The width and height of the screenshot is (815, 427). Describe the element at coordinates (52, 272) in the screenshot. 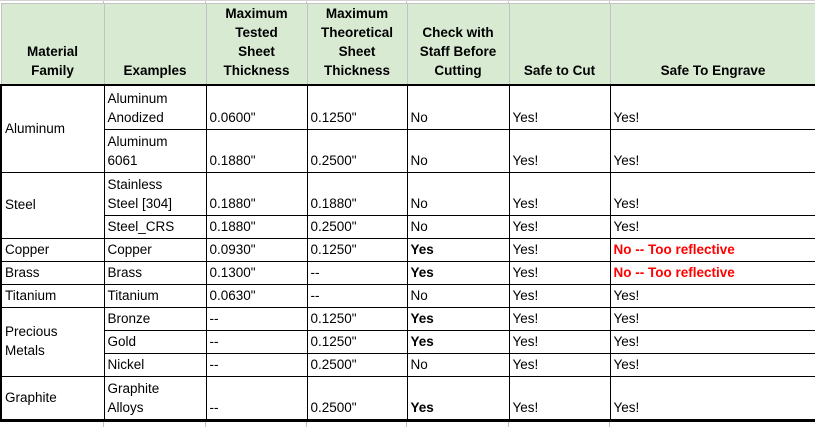

I see `family-cell-brass: Brass` at that location.